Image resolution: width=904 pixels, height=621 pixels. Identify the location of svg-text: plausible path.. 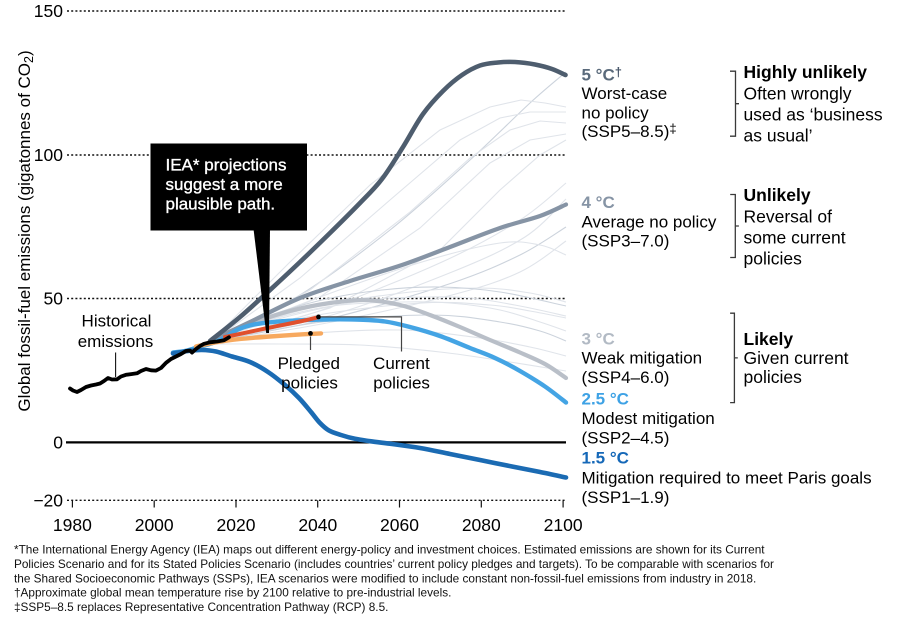
(221, 204).